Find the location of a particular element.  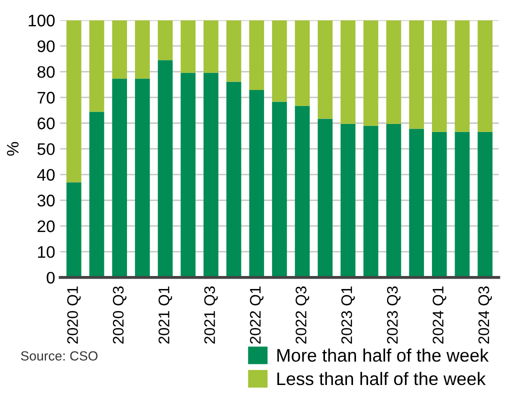

y-axis-title: % is located at coordinates (12, 149).